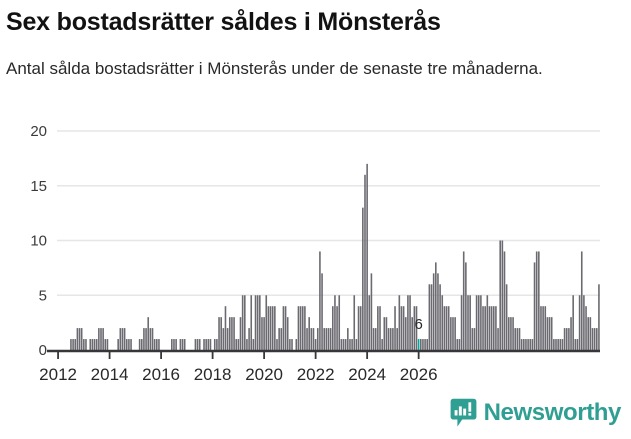 Image resolution: width=631 pixels, height=439 pixels. I want to click on bar-value-label: 6, so click(418, 324).